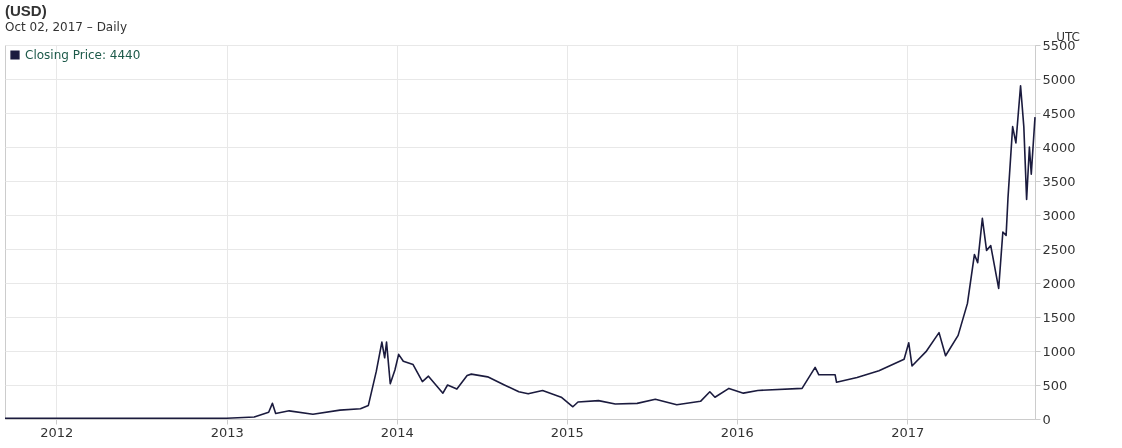 This screenshot has width=1122, height=448. Describe the element at coordinates (66, 27) in the screenshot. I see `chart-subtitle: Oct 02, 2017 – Daily` at that location.